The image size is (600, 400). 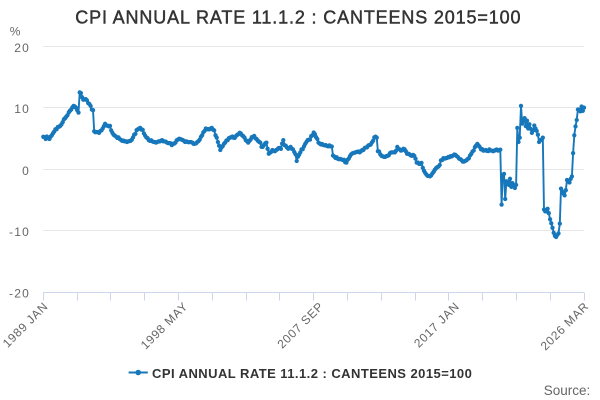 What do you see at coordinates (26, 171) in the screenshot?
I see `svg-text: 0` at bounding box center [26, 171].